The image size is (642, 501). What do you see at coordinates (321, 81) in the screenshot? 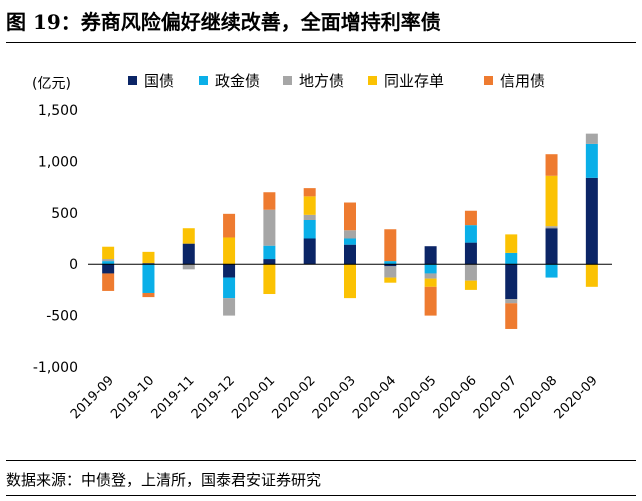
I see `legend-label: 地方债` at bounding box center [321, 81].